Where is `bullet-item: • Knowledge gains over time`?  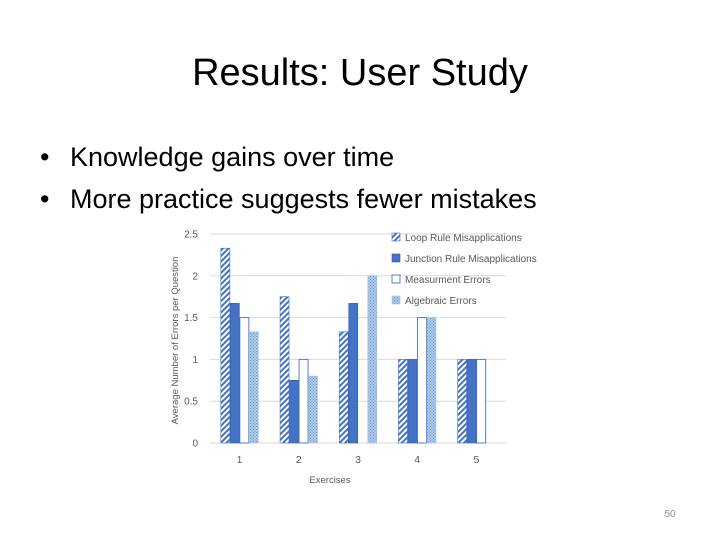 bullet-item: • Knowledge gains over time is located at coordinates (288, 157).